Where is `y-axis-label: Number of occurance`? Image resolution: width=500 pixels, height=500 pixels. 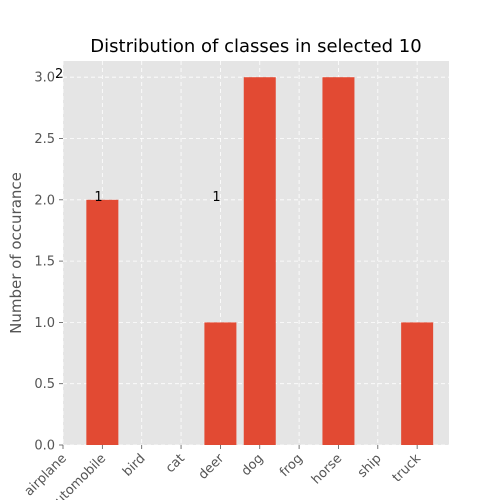
y-axis-label: Number of occurance is located at coordinates (16, 253).